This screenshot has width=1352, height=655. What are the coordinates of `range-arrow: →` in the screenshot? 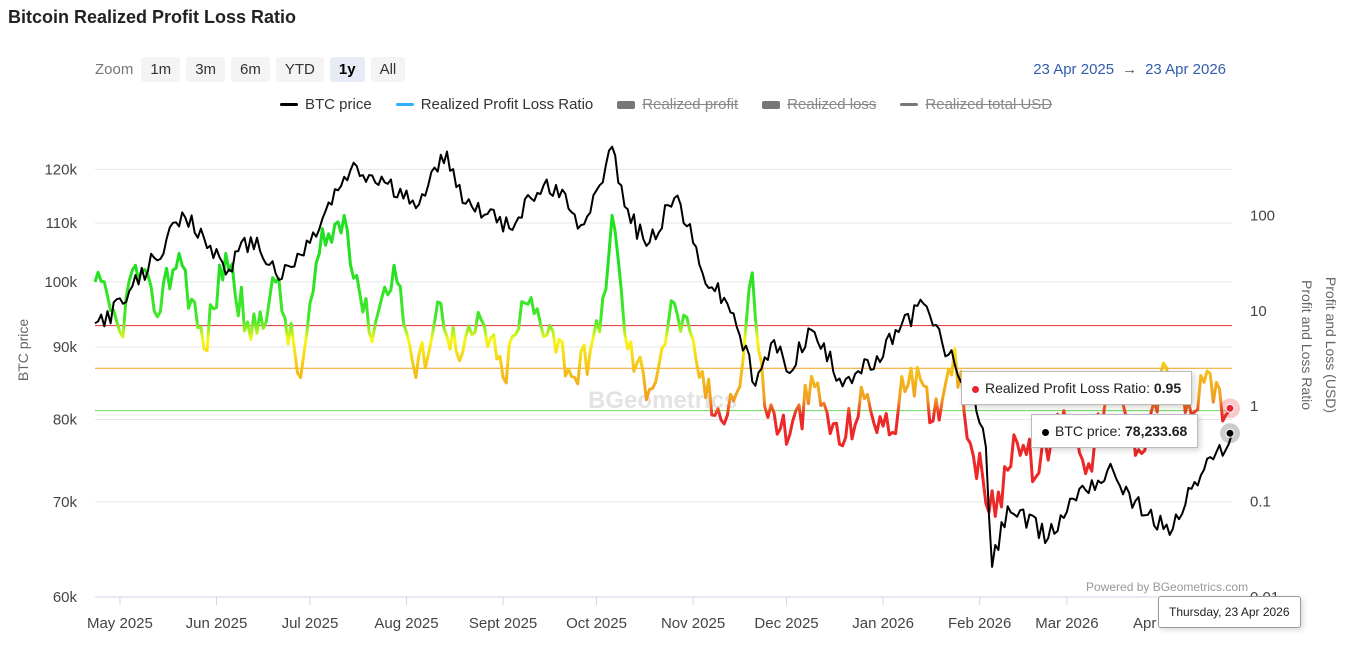 It's located at (1130, 69).